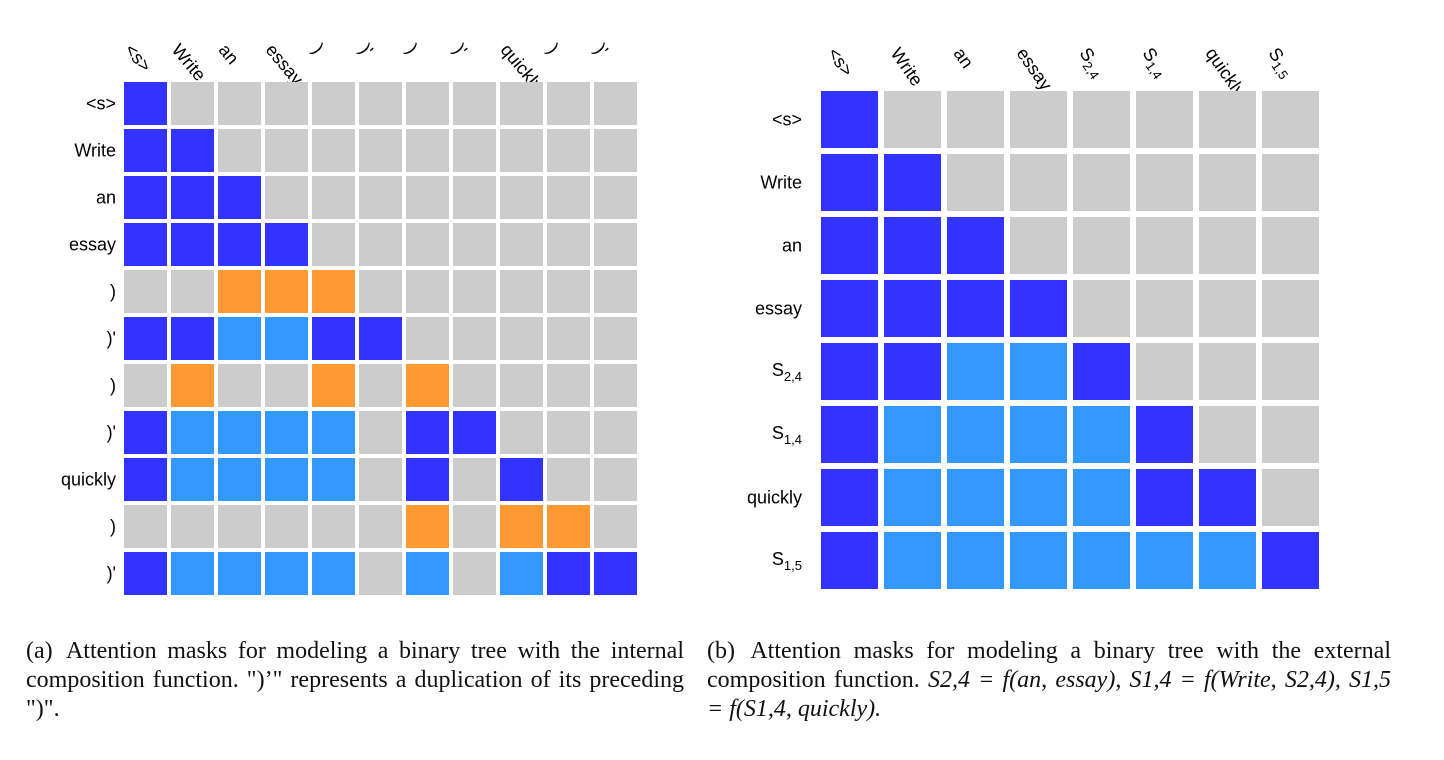 This screenshot has height=760, width=1444. What do you see at coordinates (380, 150) in the screenshot?
I see `panel-a-cell-r1-c5` at bounding box center [380, 150].